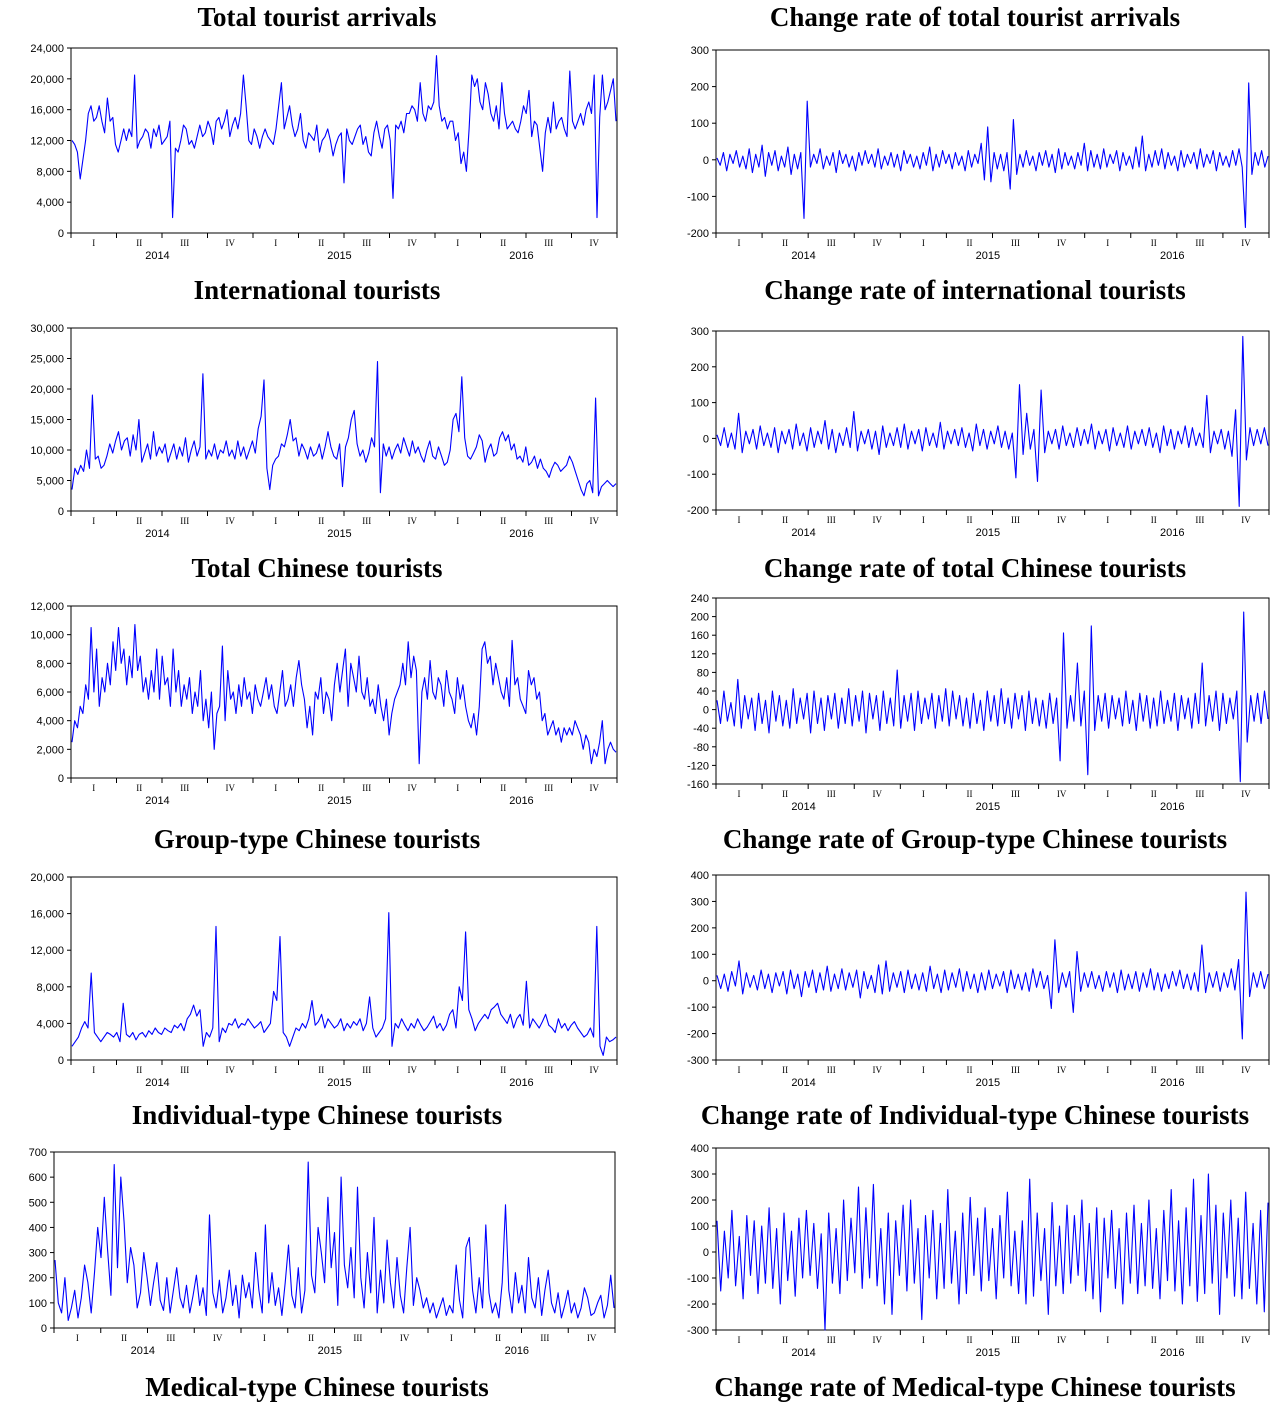  Describe the element at coordinates (317, 17) in the screenshot. I see `panel-title-total-arrivals: Total tourist arrivals` at that location.